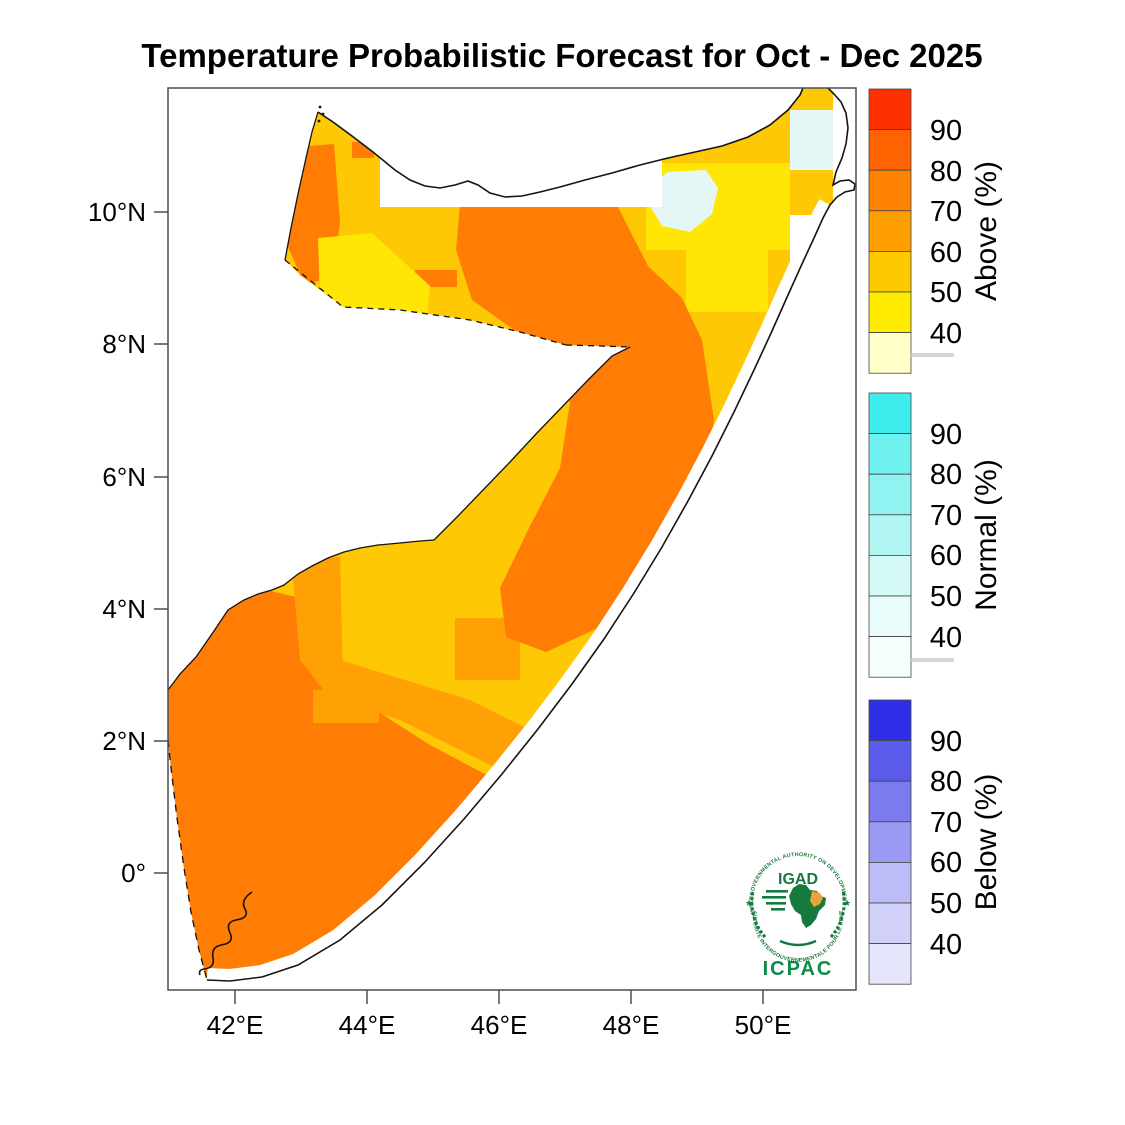  I want to click on y-tick-label: 0°, so click(133, 873).